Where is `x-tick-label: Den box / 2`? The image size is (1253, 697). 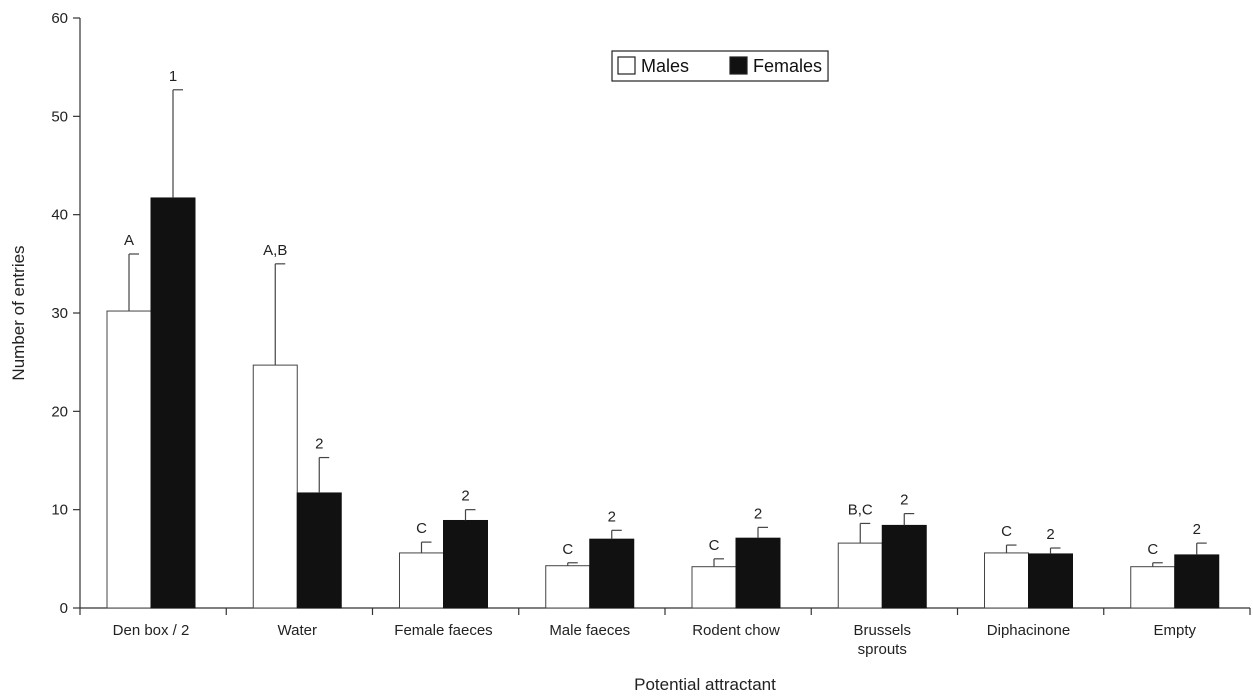 x-tick-label: Den box / 2 is located at coordinates (151, 630).